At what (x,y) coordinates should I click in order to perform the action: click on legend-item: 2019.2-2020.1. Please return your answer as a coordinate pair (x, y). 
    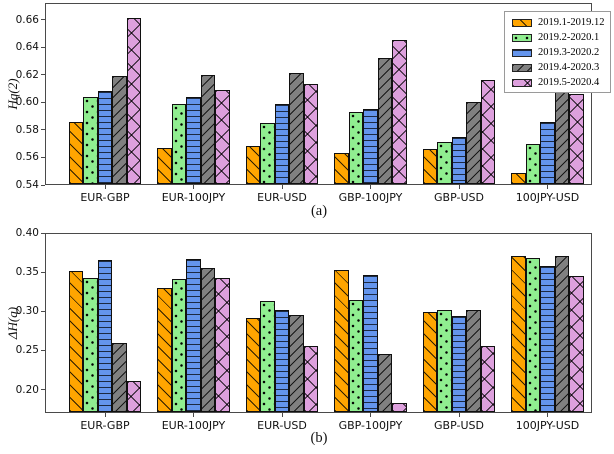
    Looking at the image, I should click on (557, 37).